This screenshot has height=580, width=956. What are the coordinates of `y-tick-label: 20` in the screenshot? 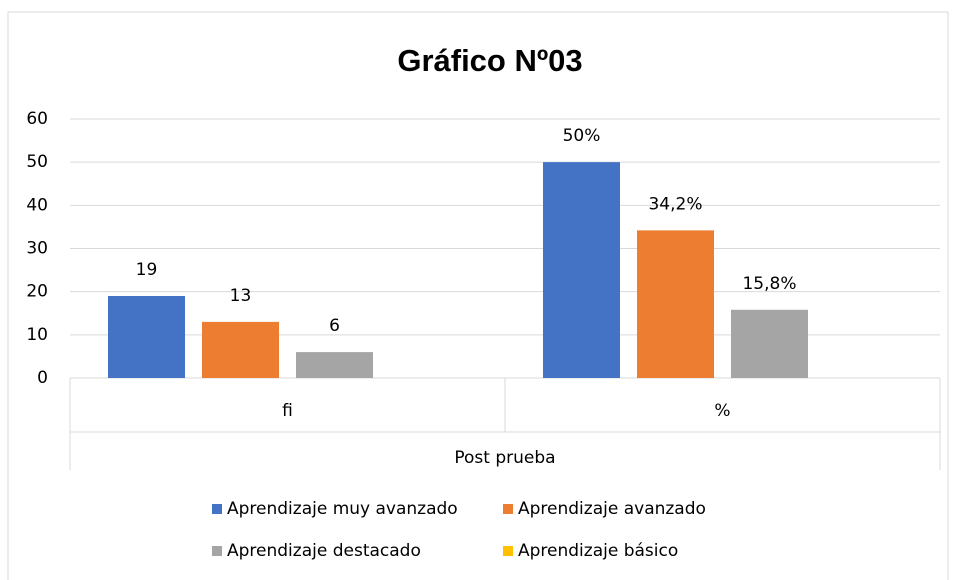 It's located at (37, 292).